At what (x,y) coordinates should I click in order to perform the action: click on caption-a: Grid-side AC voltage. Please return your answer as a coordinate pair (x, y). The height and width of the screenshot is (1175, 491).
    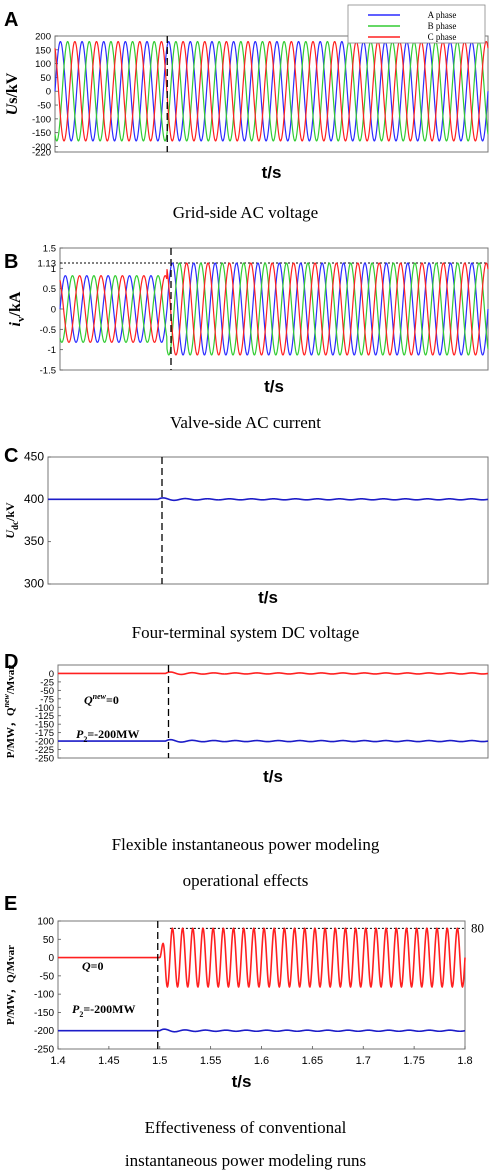
    Looking at the image, I should click on (245, 212).